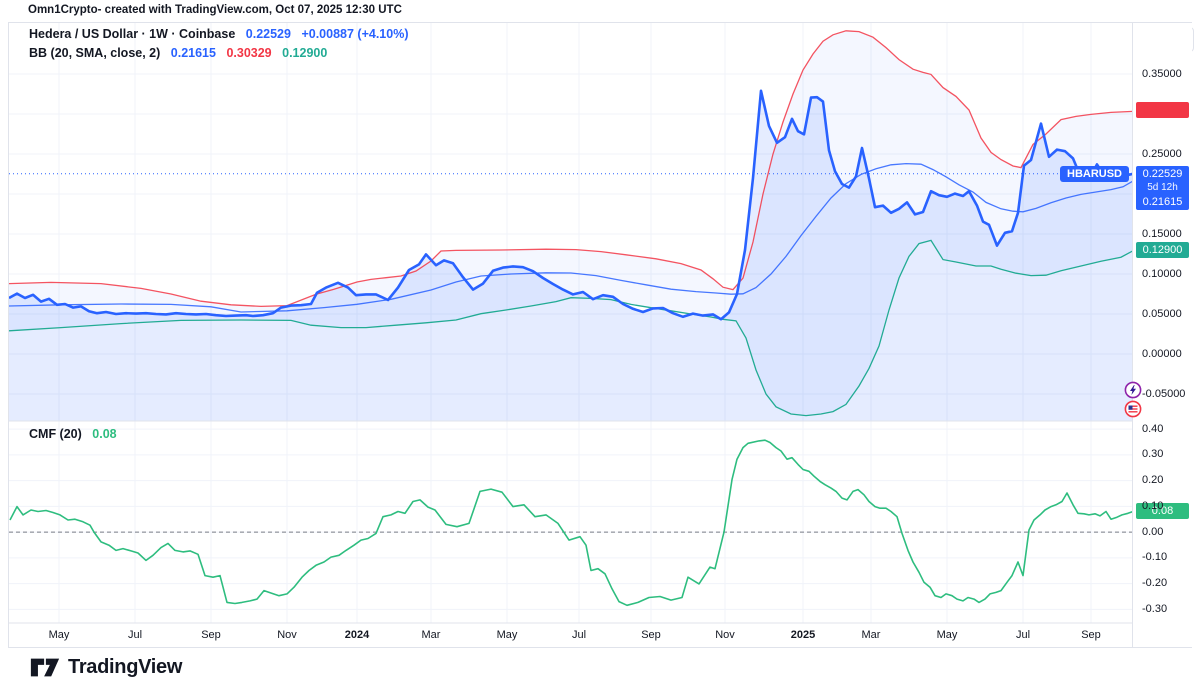 This screenshot has height=691, width=1200. Describe the element at coordinates (1162, 313) in the screenshot. I see `price-axis-label: 0.05000` at that location.